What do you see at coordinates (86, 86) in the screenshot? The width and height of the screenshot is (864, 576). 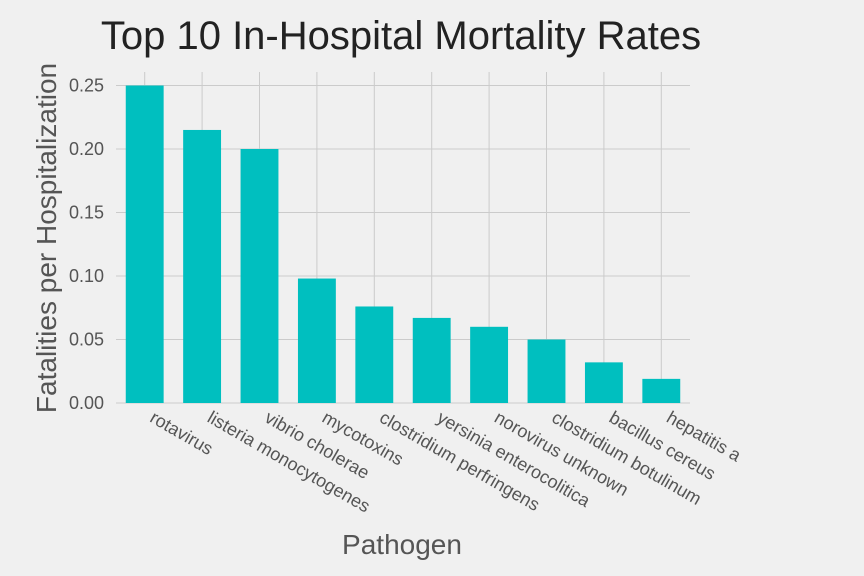 I see `y-tick-label: 0.25` at bounding box center [86, 86].